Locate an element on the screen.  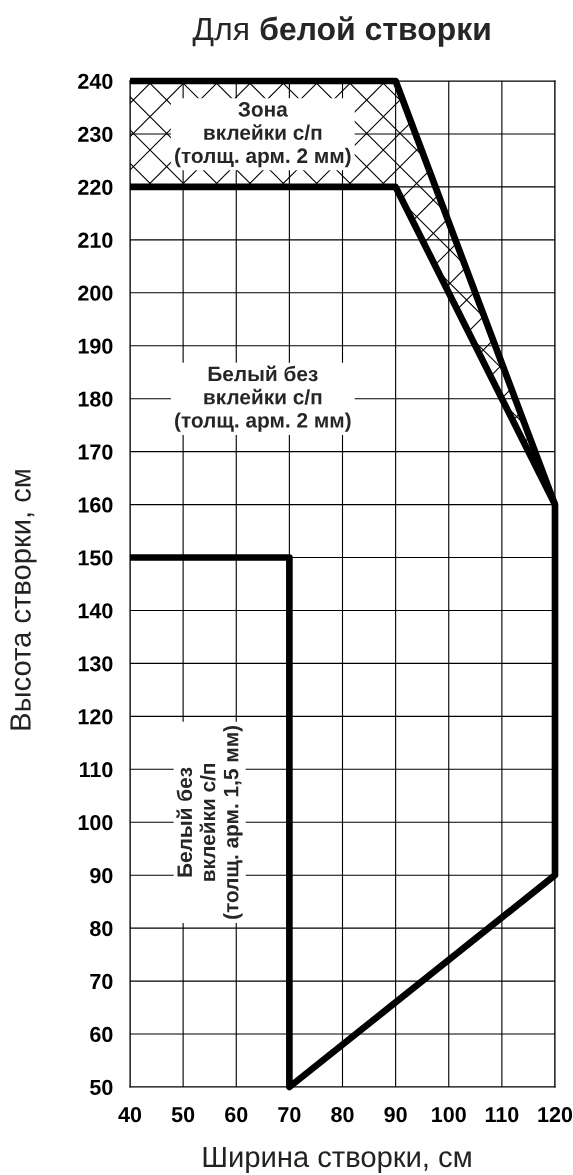
y-tick-label: 220 is located at coordinates (95, 187).